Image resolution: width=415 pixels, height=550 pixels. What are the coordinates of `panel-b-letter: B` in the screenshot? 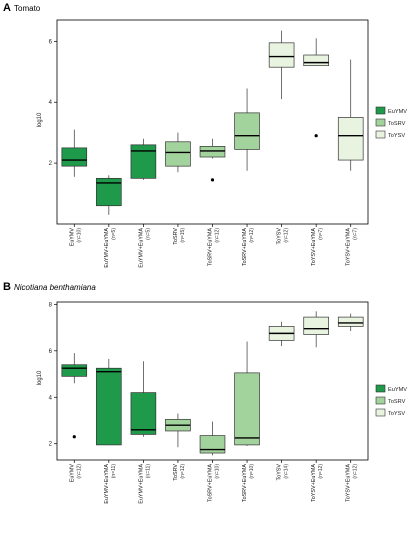 It's located at (7, 287).